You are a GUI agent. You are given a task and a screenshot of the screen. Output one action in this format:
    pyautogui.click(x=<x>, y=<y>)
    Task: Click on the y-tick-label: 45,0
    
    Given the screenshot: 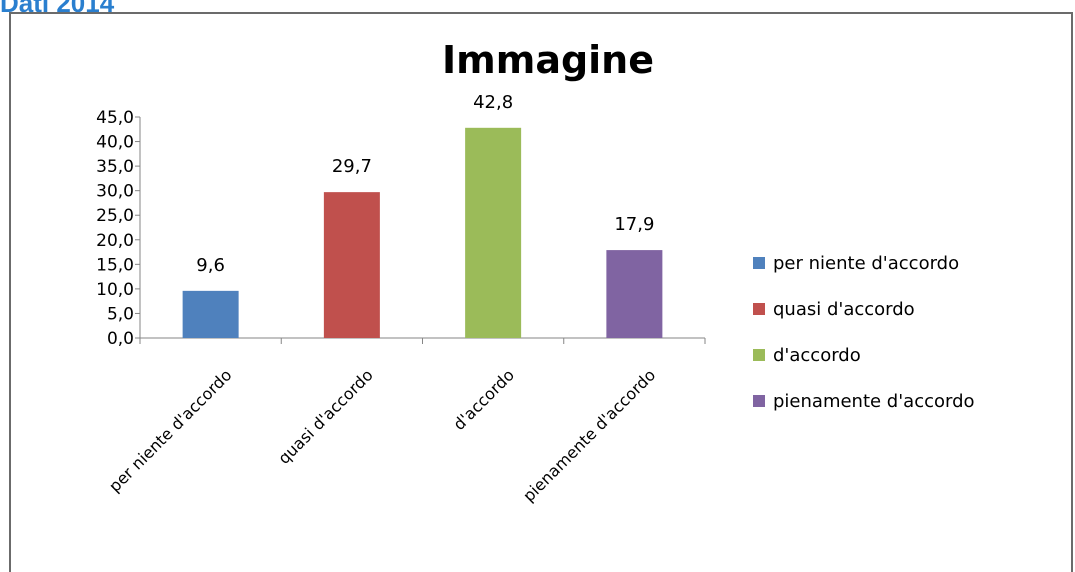 What is the action you would take?
    pyautogui.click(x=115, y=118)
    